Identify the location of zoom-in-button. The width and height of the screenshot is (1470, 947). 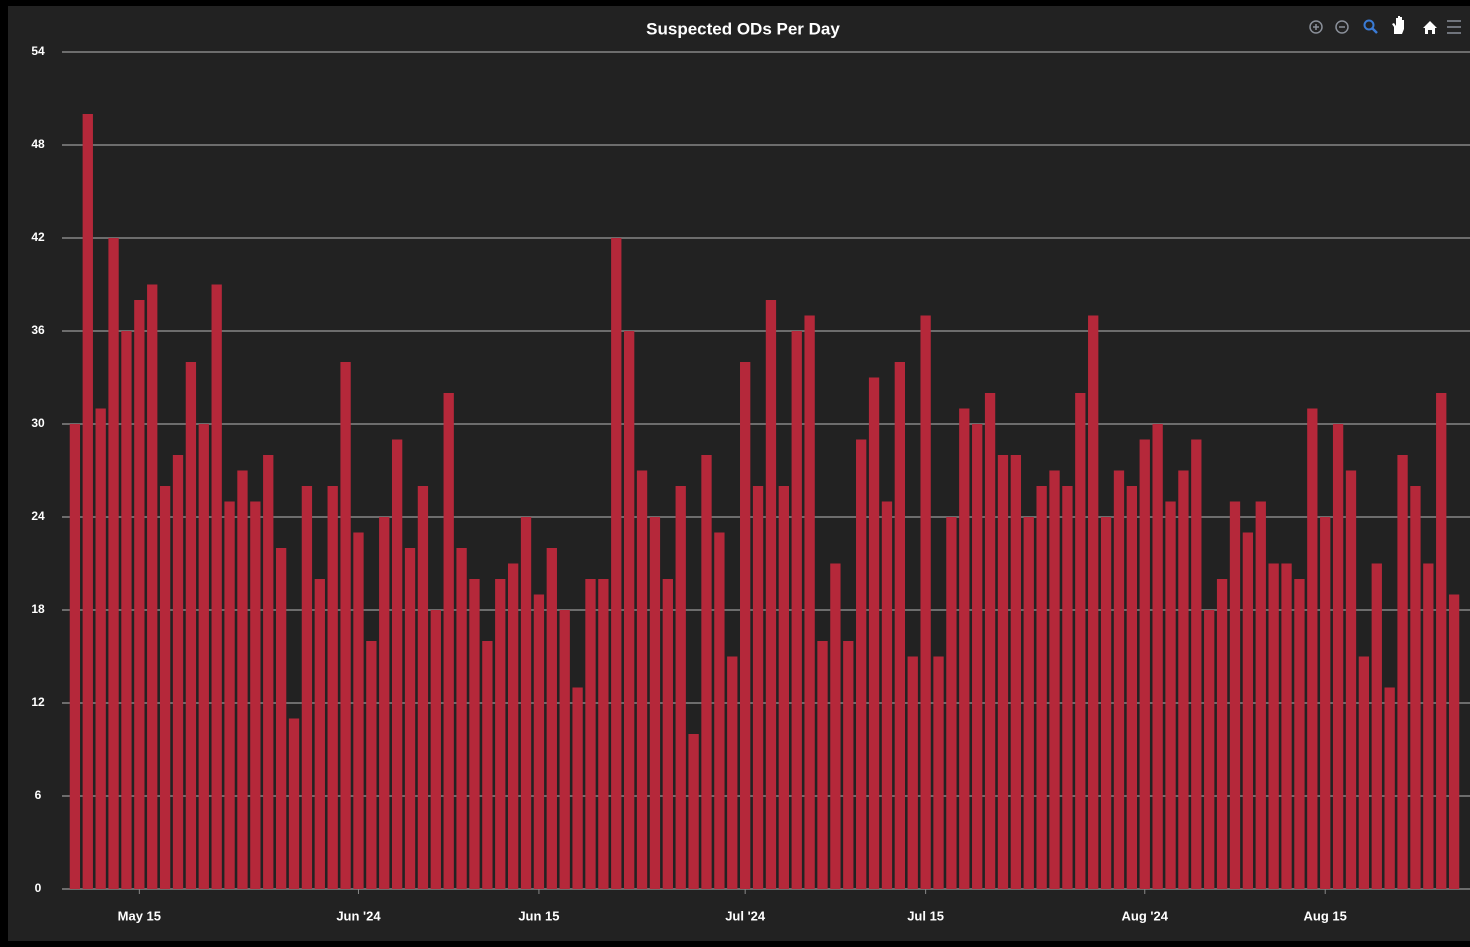
(1316, 27).